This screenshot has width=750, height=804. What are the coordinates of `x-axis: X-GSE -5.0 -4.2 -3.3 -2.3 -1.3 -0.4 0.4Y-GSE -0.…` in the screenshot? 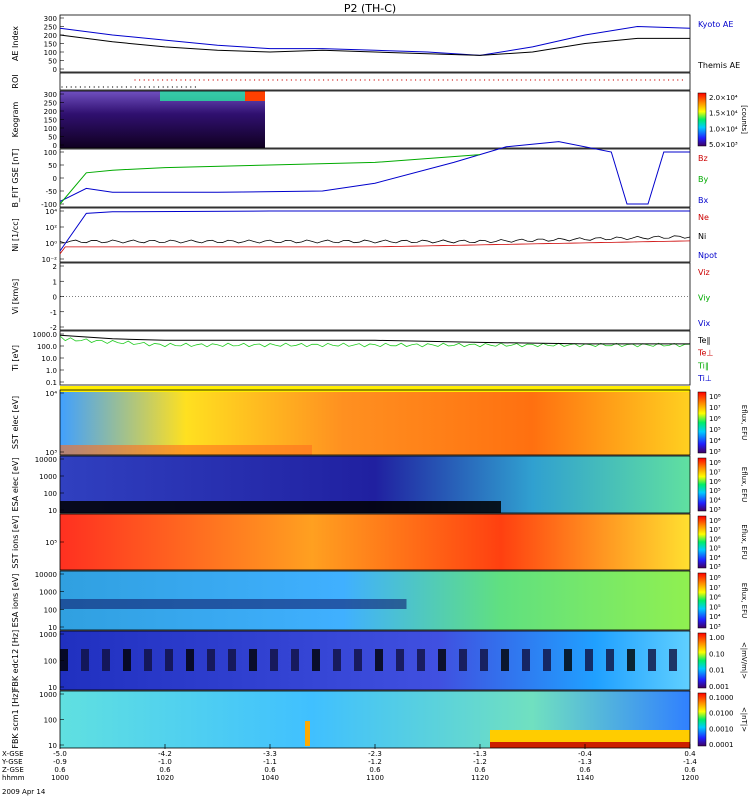 It's located at (350, 770).